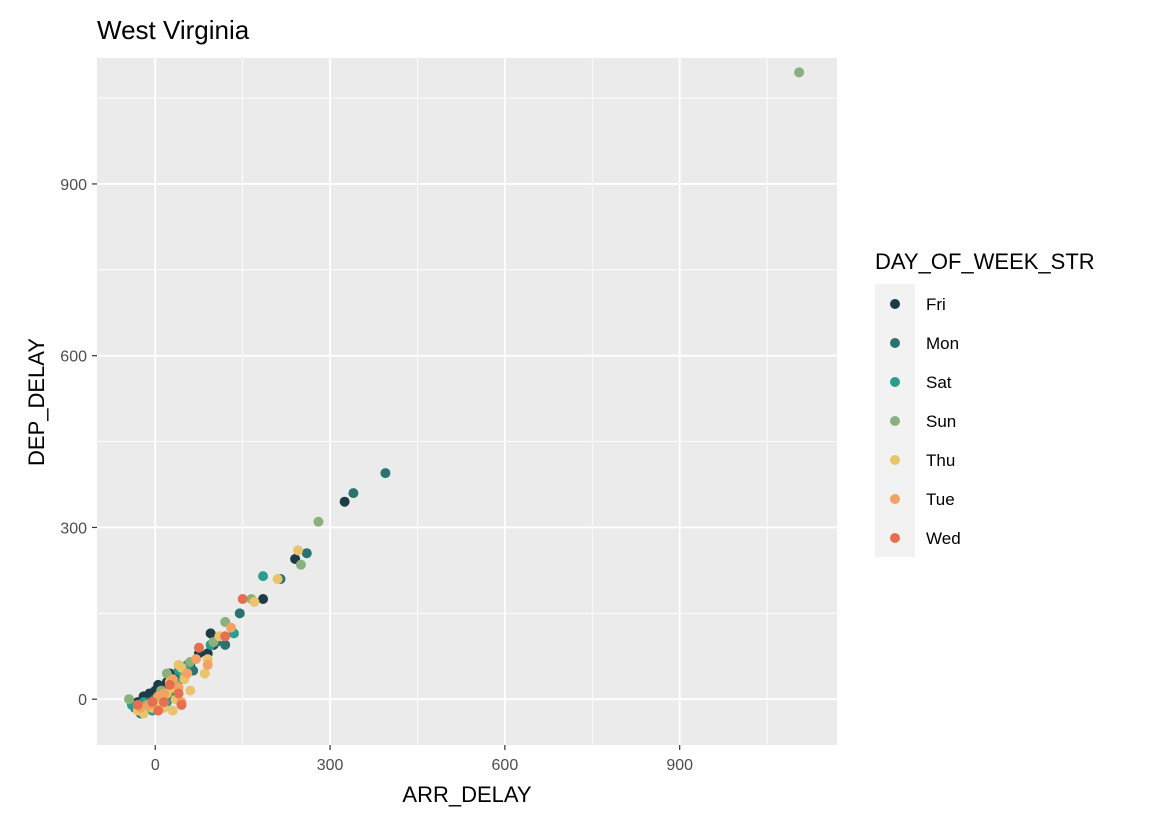  Describe the element at coordinates (940, 499) in the screenshot. I see `legend-label-tue: Tue` at that location.